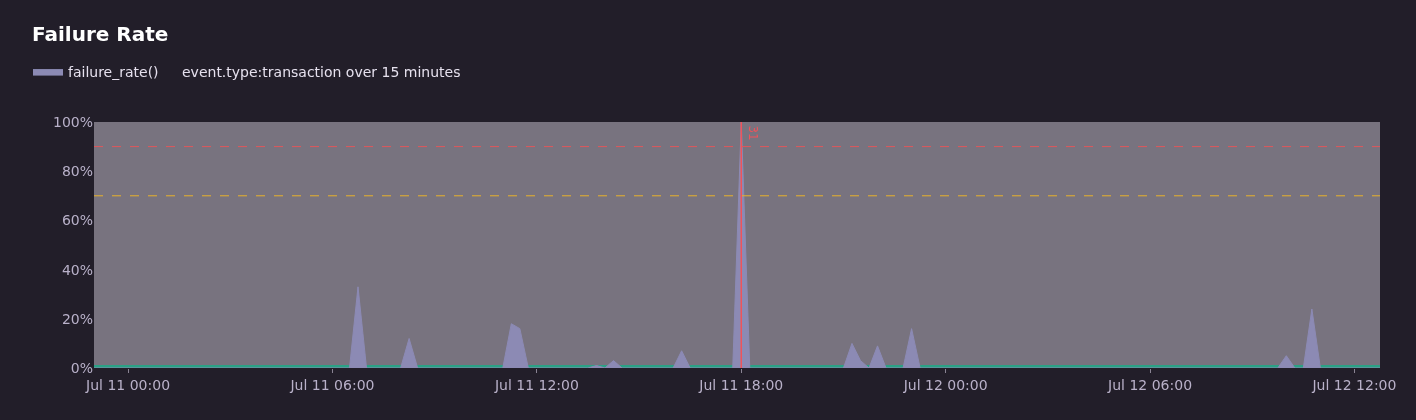  What do you see at coordinates (536, 384) in the screenshot?
I see `x-tick-label: Jul 11 12:00` at bounding box center [536, 384].